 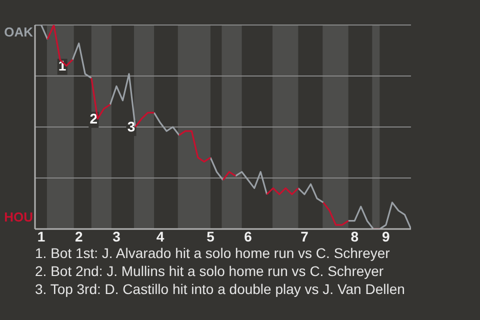 What do you see at coordinates (220, 289) in the screenshot?
I see `text: 3. Top 3rd: D. Castillo hit into a double play vs J. Van Dellen` at bounding box center [220, 289].